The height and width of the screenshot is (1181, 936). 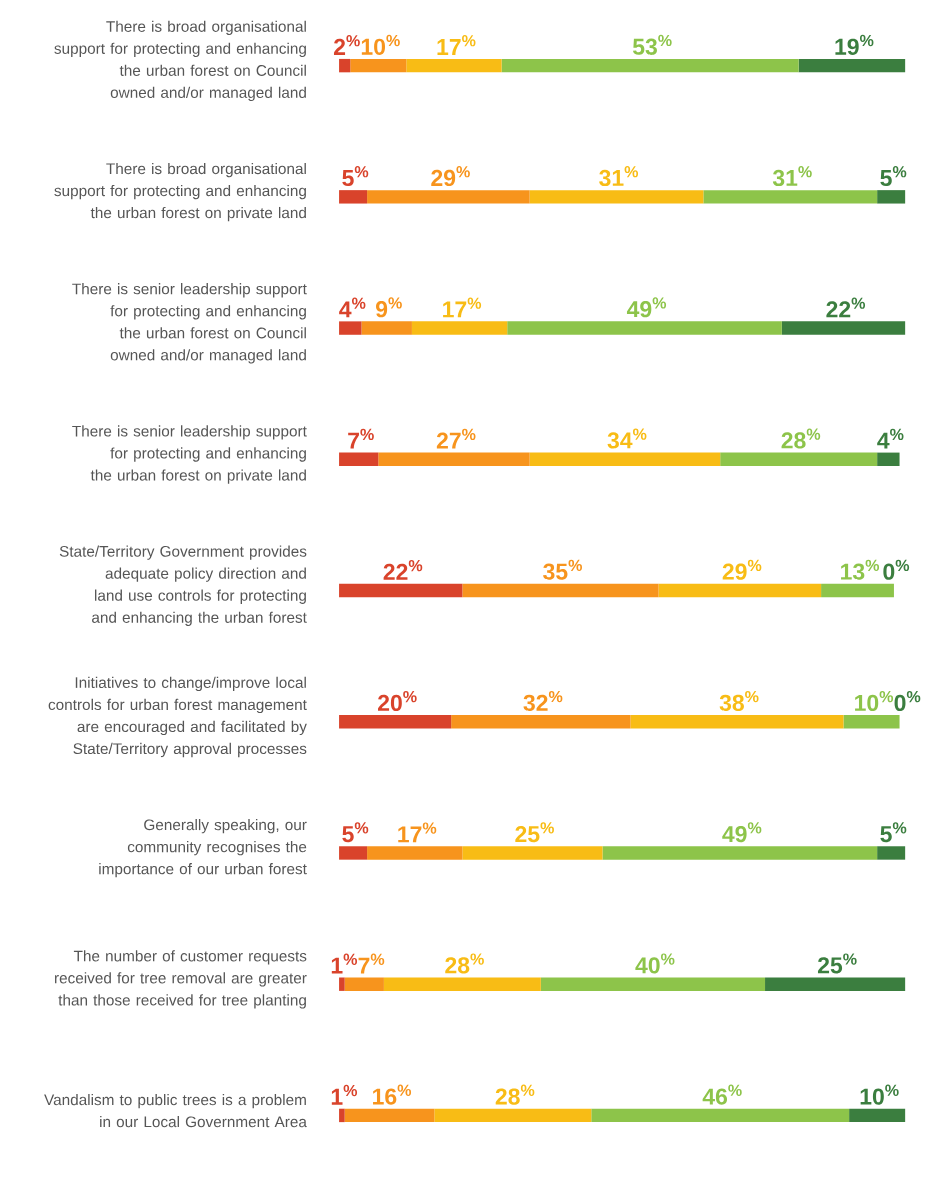 What do you see at coordinates (456, 438) in the screenshot?
I see `data-label: 27$^{%}$` at bounding box center [456, 438].